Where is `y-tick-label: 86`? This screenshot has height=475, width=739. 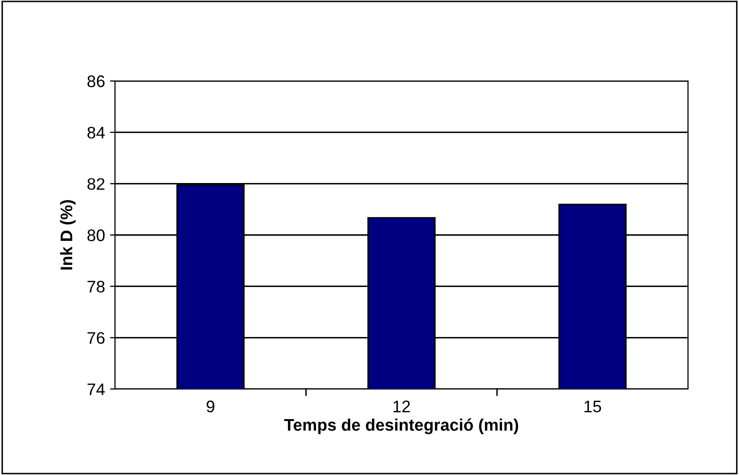 y-tick-label: 86 is located at coordinates (96, 81).